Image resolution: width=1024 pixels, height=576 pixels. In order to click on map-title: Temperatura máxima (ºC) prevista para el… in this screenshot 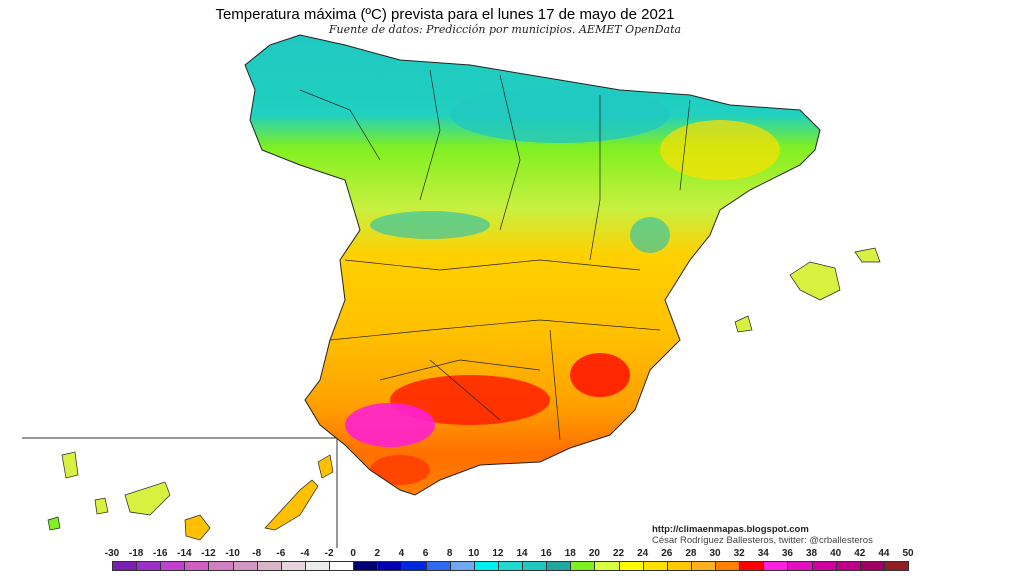, I will do `click(445, 14)`.